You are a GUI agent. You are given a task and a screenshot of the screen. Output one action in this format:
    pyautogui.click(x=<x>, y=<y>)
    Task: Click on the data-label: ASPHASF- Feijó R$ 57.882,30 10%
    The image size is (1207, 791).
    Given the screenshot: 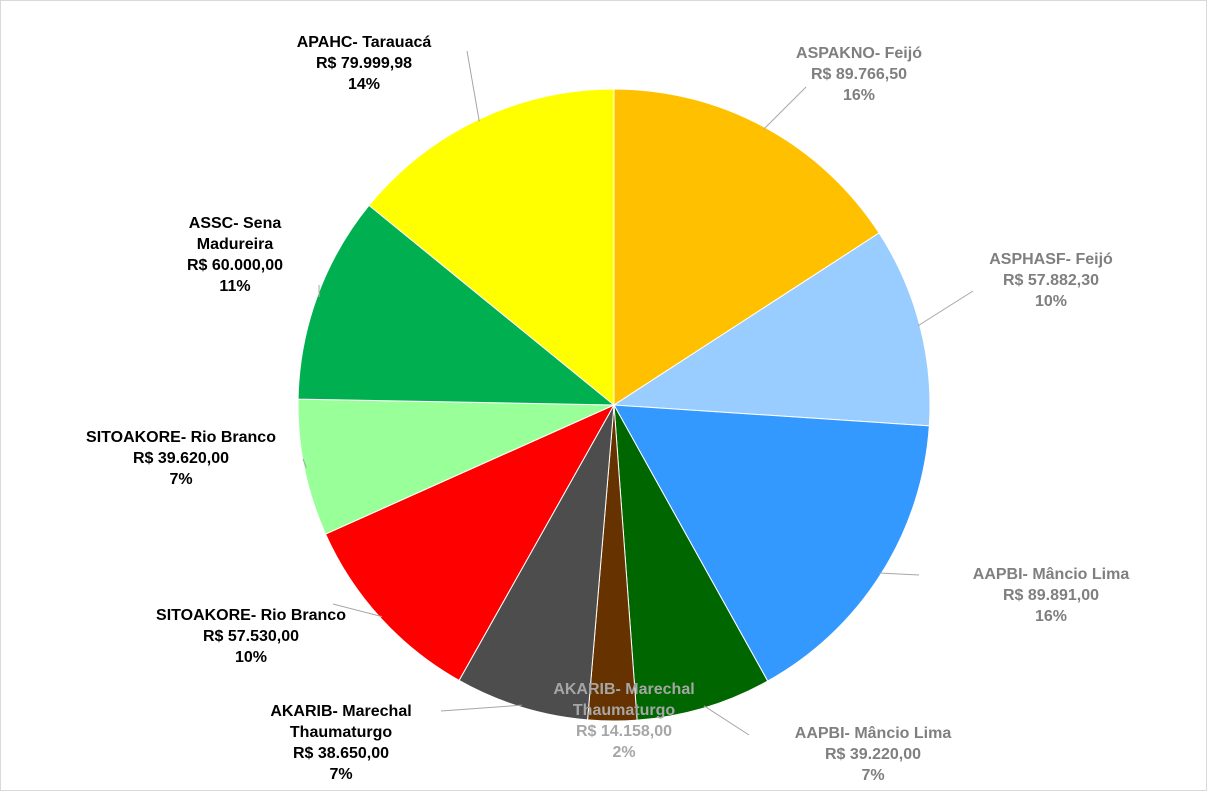 What is the action you would take?
    pyautogui.click(x=1051, y=280)
    